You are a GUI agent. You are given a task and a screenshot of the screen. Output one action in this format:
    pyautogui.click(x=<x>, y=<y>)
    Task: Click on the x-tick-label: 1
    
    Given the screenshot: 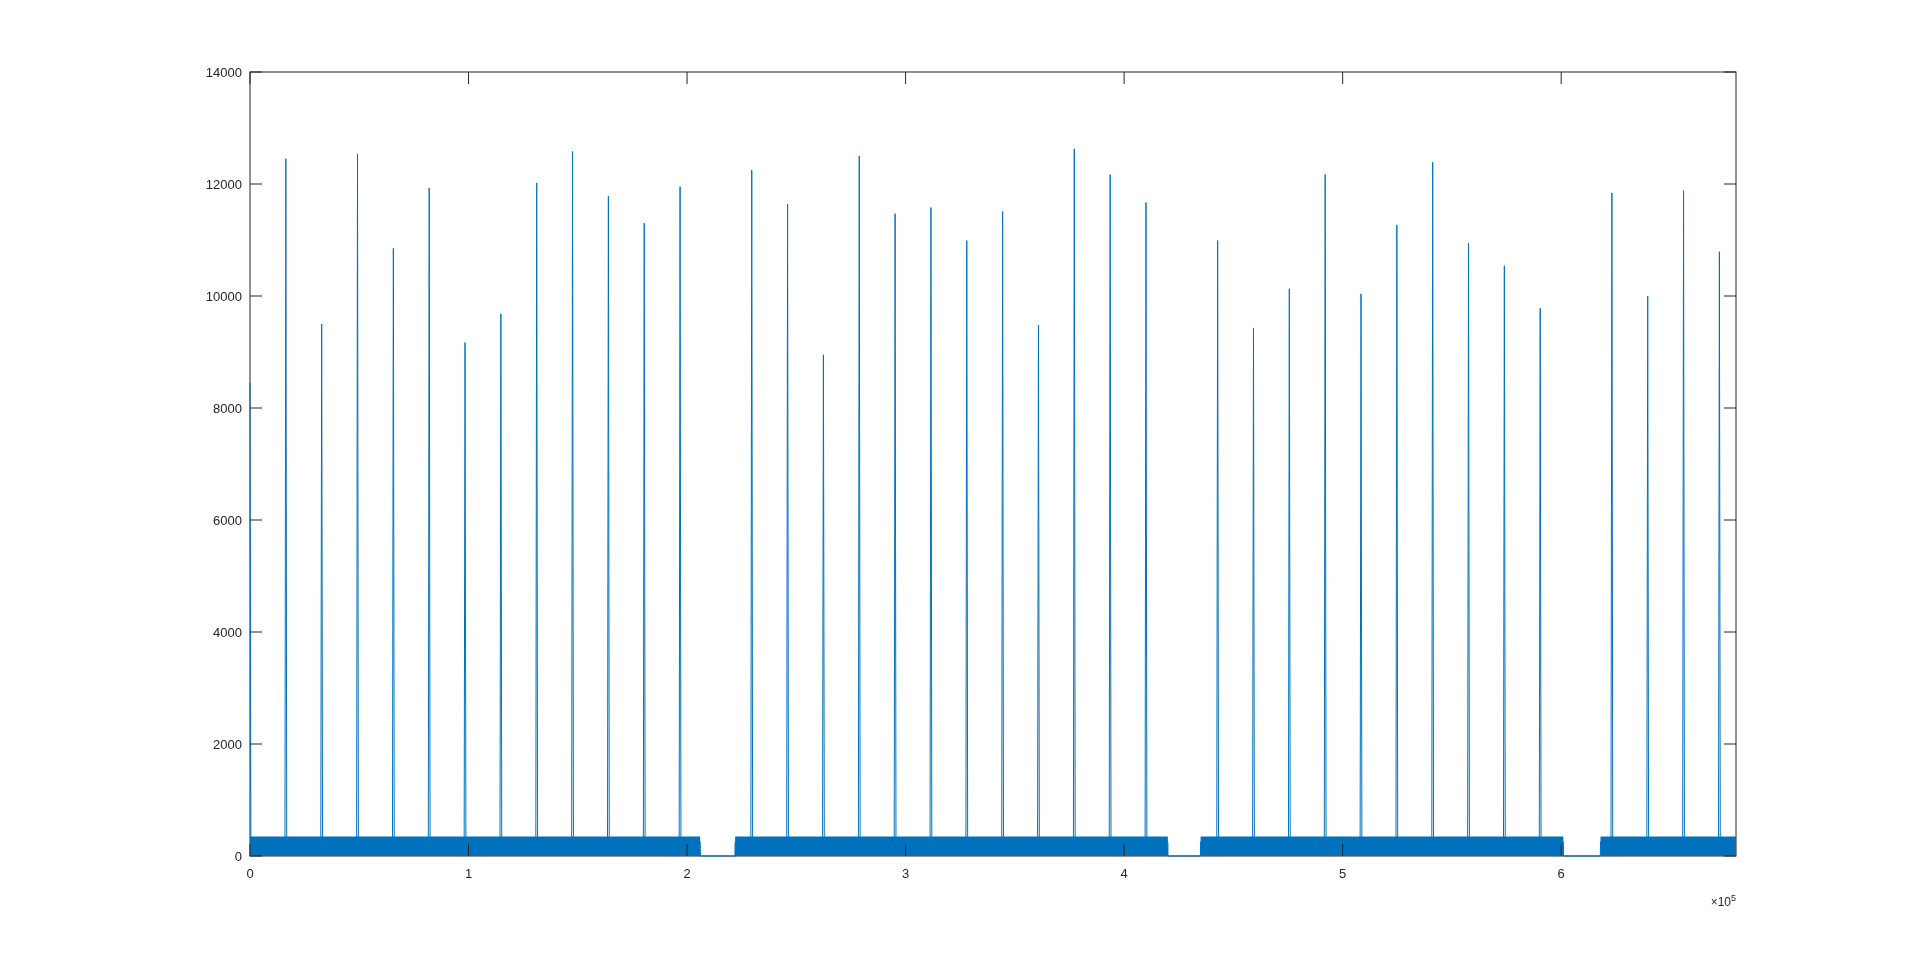 What is the action you would take?
    pyautogui.click(x=468, y=873)
    